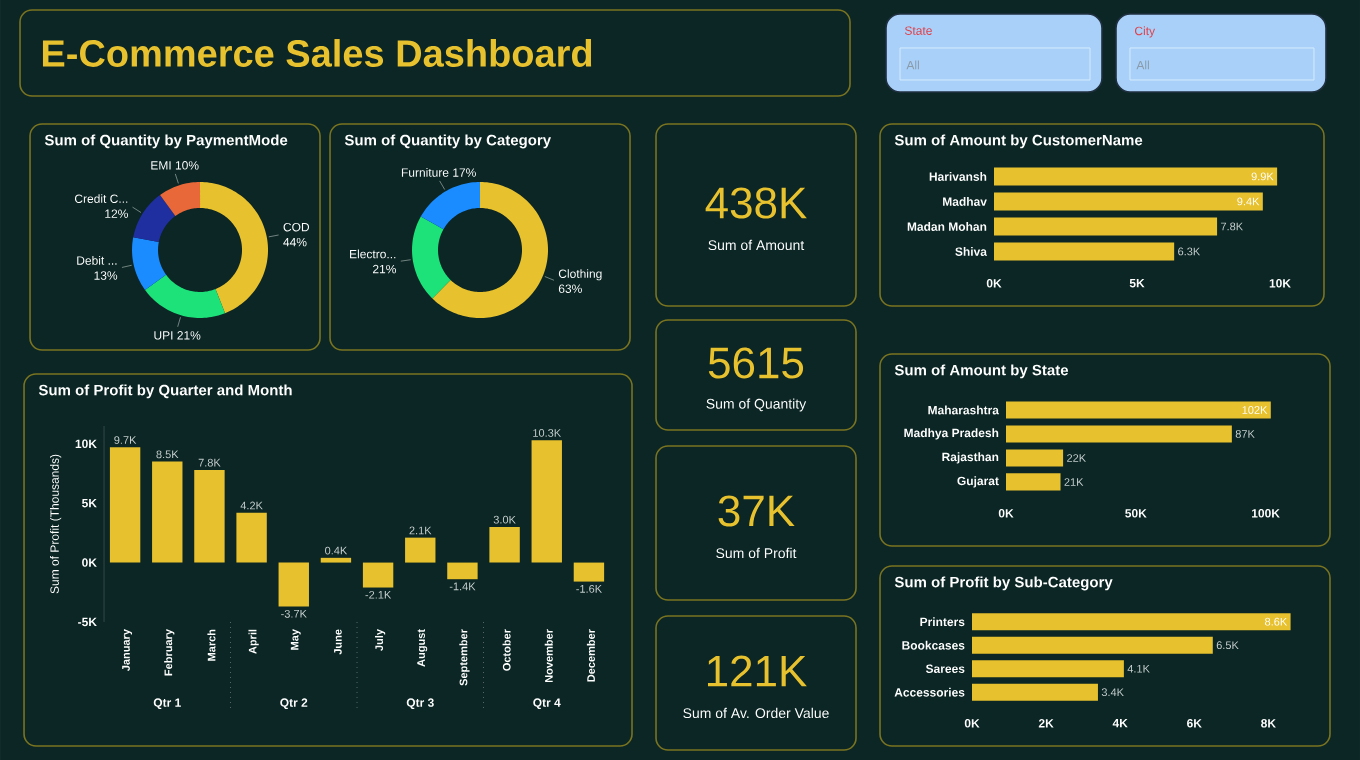 This screenshot has width=1360, height=760. Describe the element at coordinates (756, 511) in the screenshot. I see `text: 37K` at that location.